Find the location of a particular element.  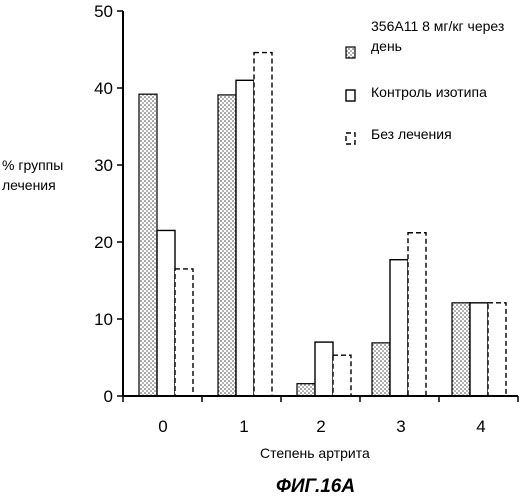

y-tick-label-40: 40 is located at coordinates (103, 88).